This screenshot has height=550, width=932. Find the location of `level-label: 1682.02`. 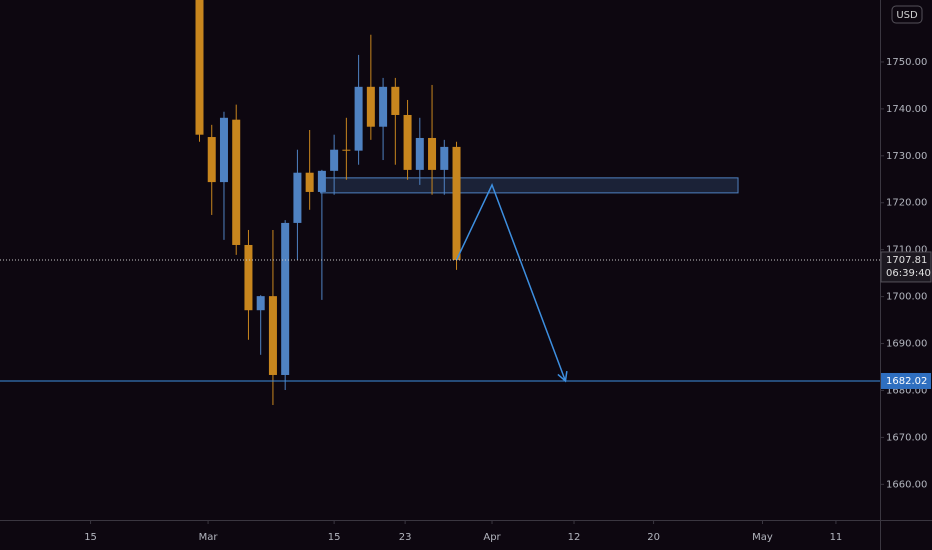

level-label: 1682.02 is located at coordinates (906, 381).